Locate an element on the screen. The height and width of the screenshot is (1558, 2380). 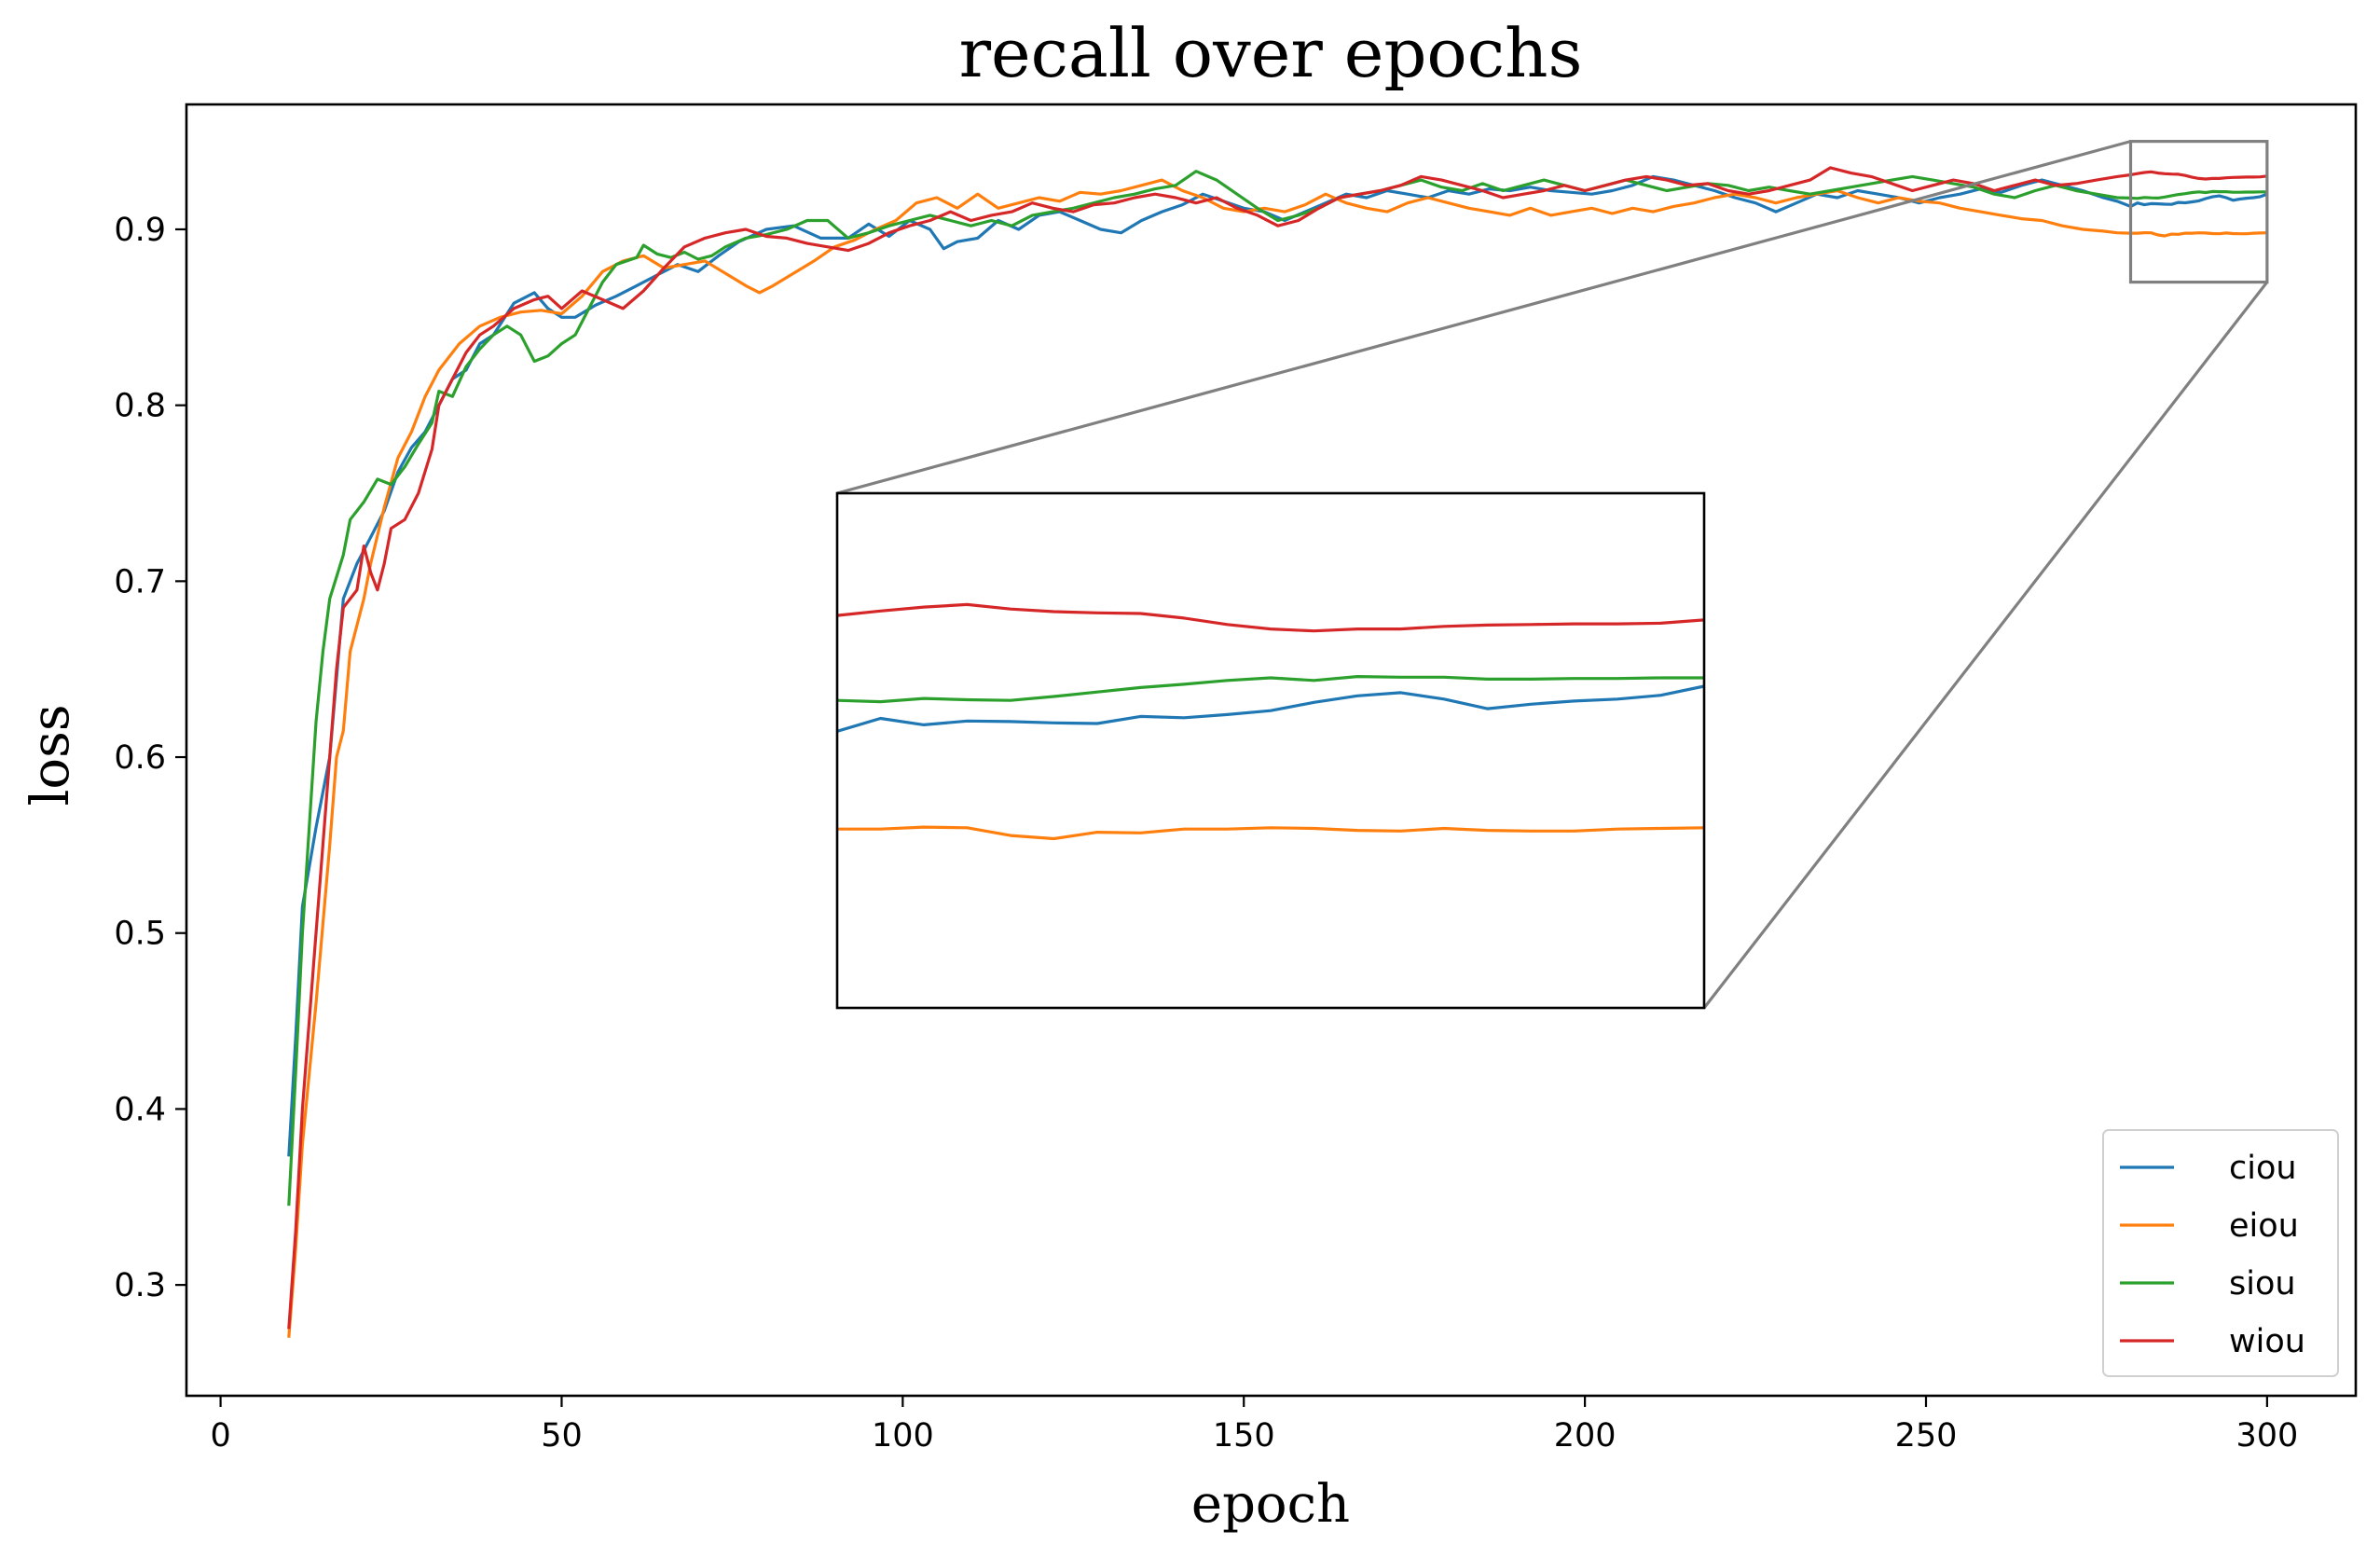
y-tick-label: 0.5 is located at coordinates (140, 934).